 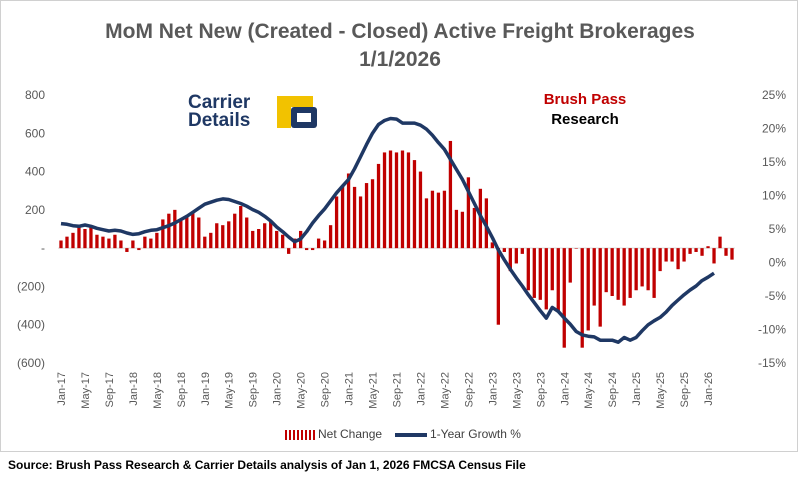 What do you see at coordinates (350, 434) in the screenshot?
I see `legend-net-change: Net Change` at bounding box center [350, 434].